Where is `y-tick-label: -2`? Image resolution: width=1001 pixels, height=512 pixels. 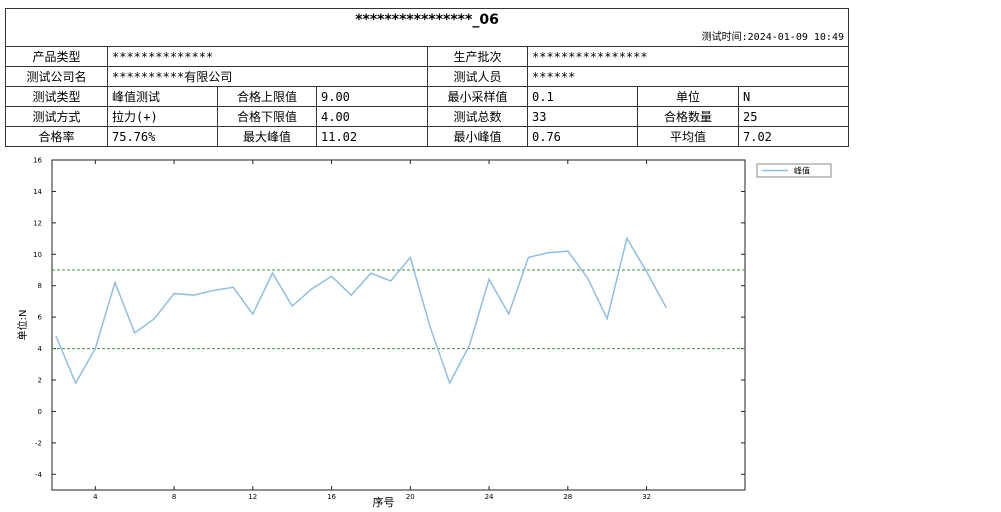
y-tick-label: -2 is located at coordinates (38, 443).